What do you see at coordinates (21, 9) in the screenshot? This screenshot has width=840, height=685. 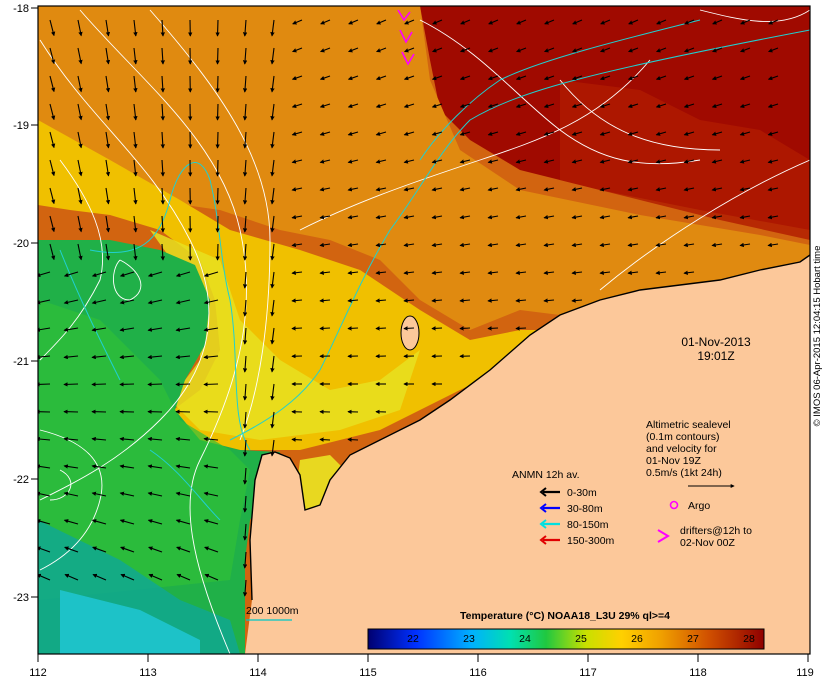 I see `lat-tick-label: -18` at bounding box center [21, 9].